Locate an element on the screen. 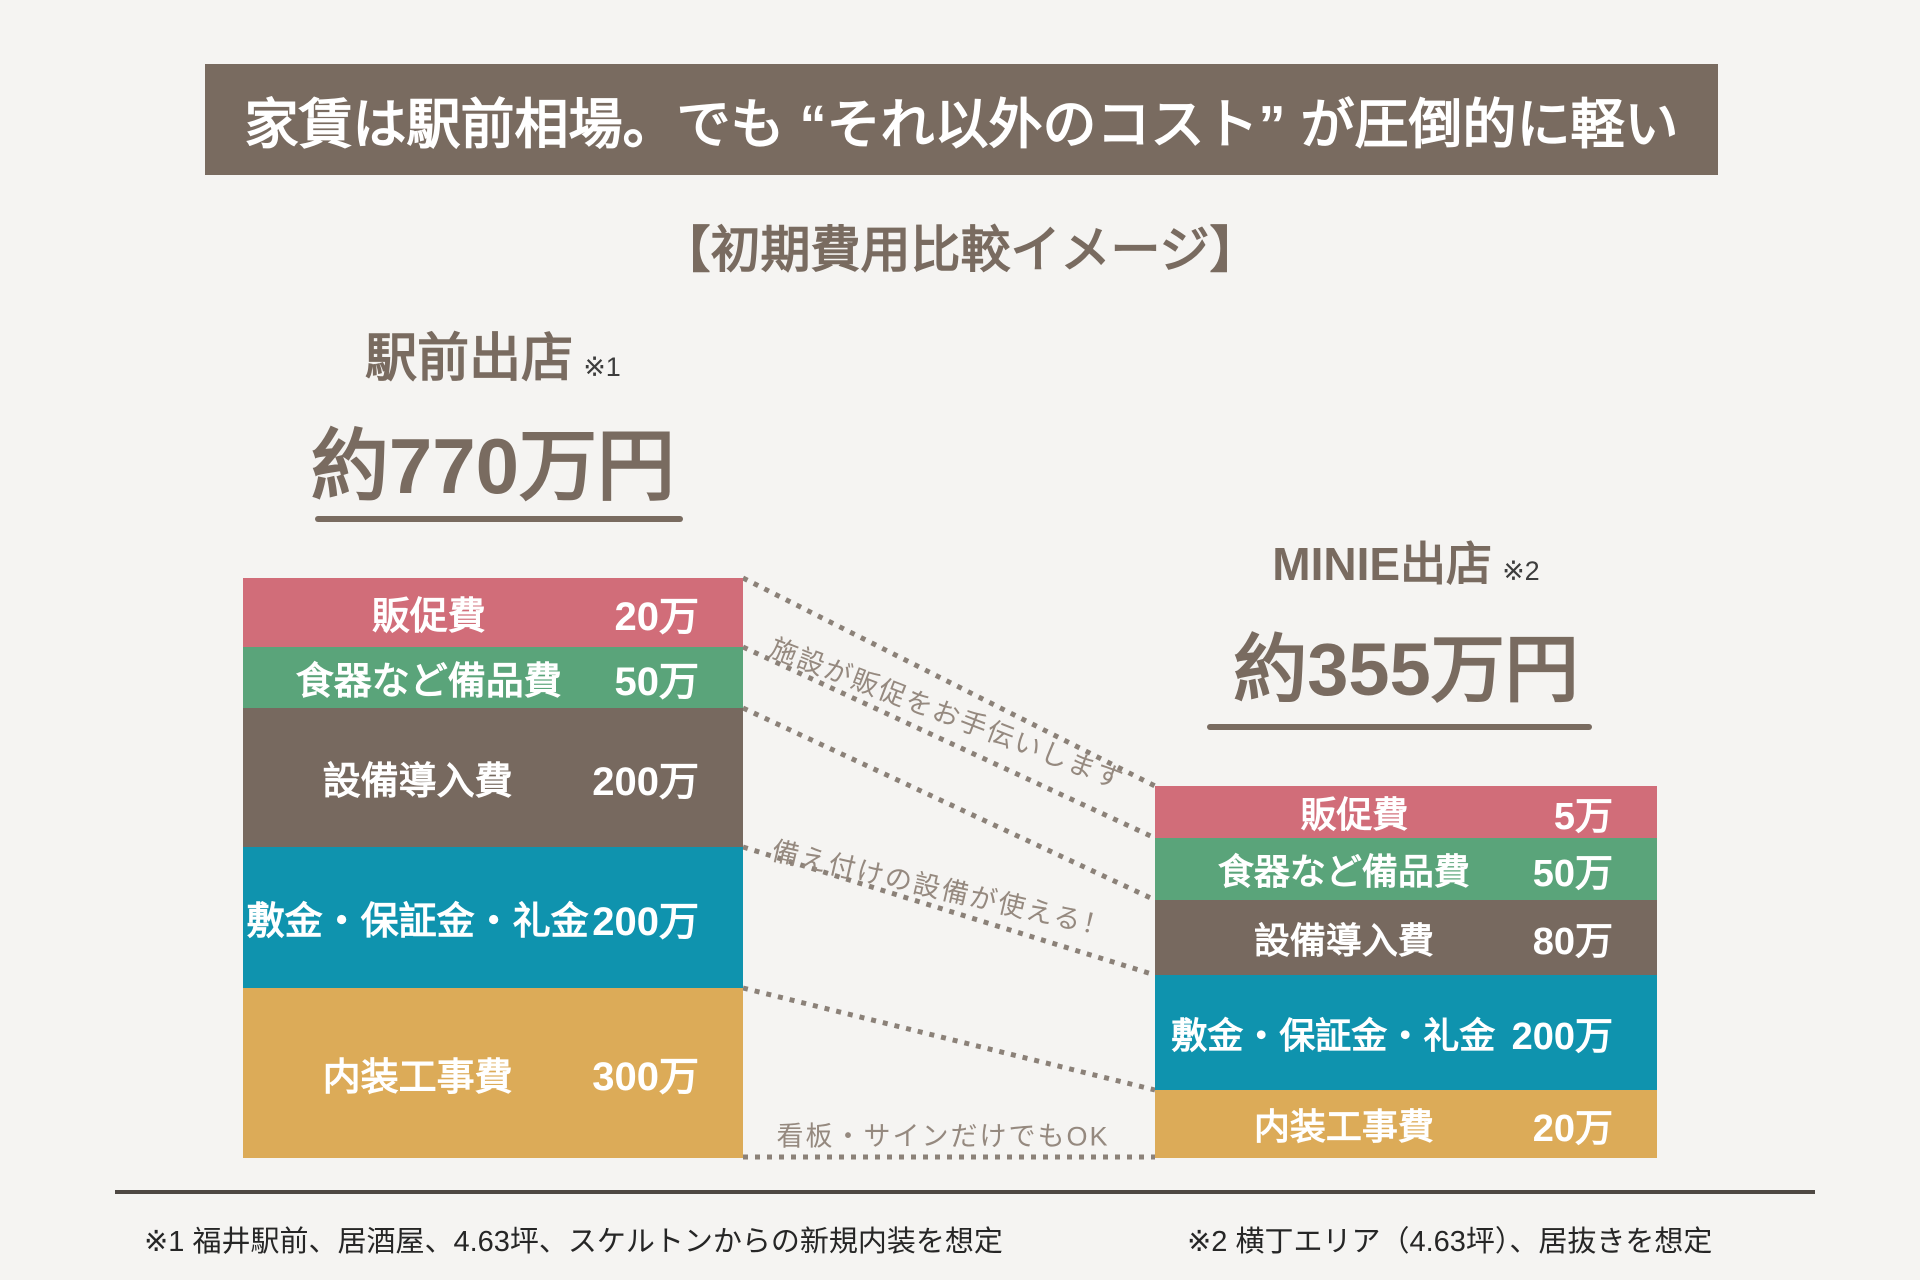  segment-value: 80万 is located at coordinates (1572, 942).